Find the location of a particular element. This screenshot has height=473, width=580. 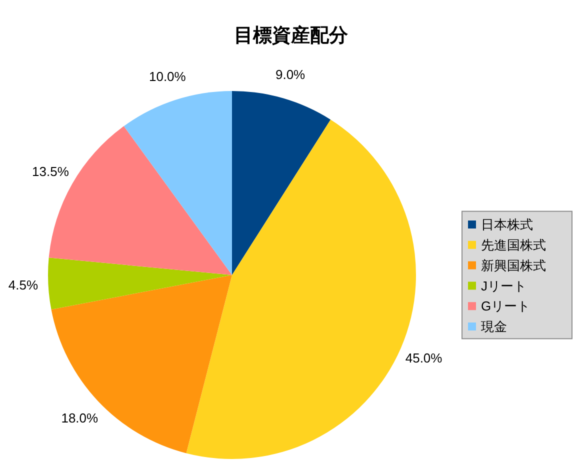

data-label: 13.5% is located at coordinates (51, 171).